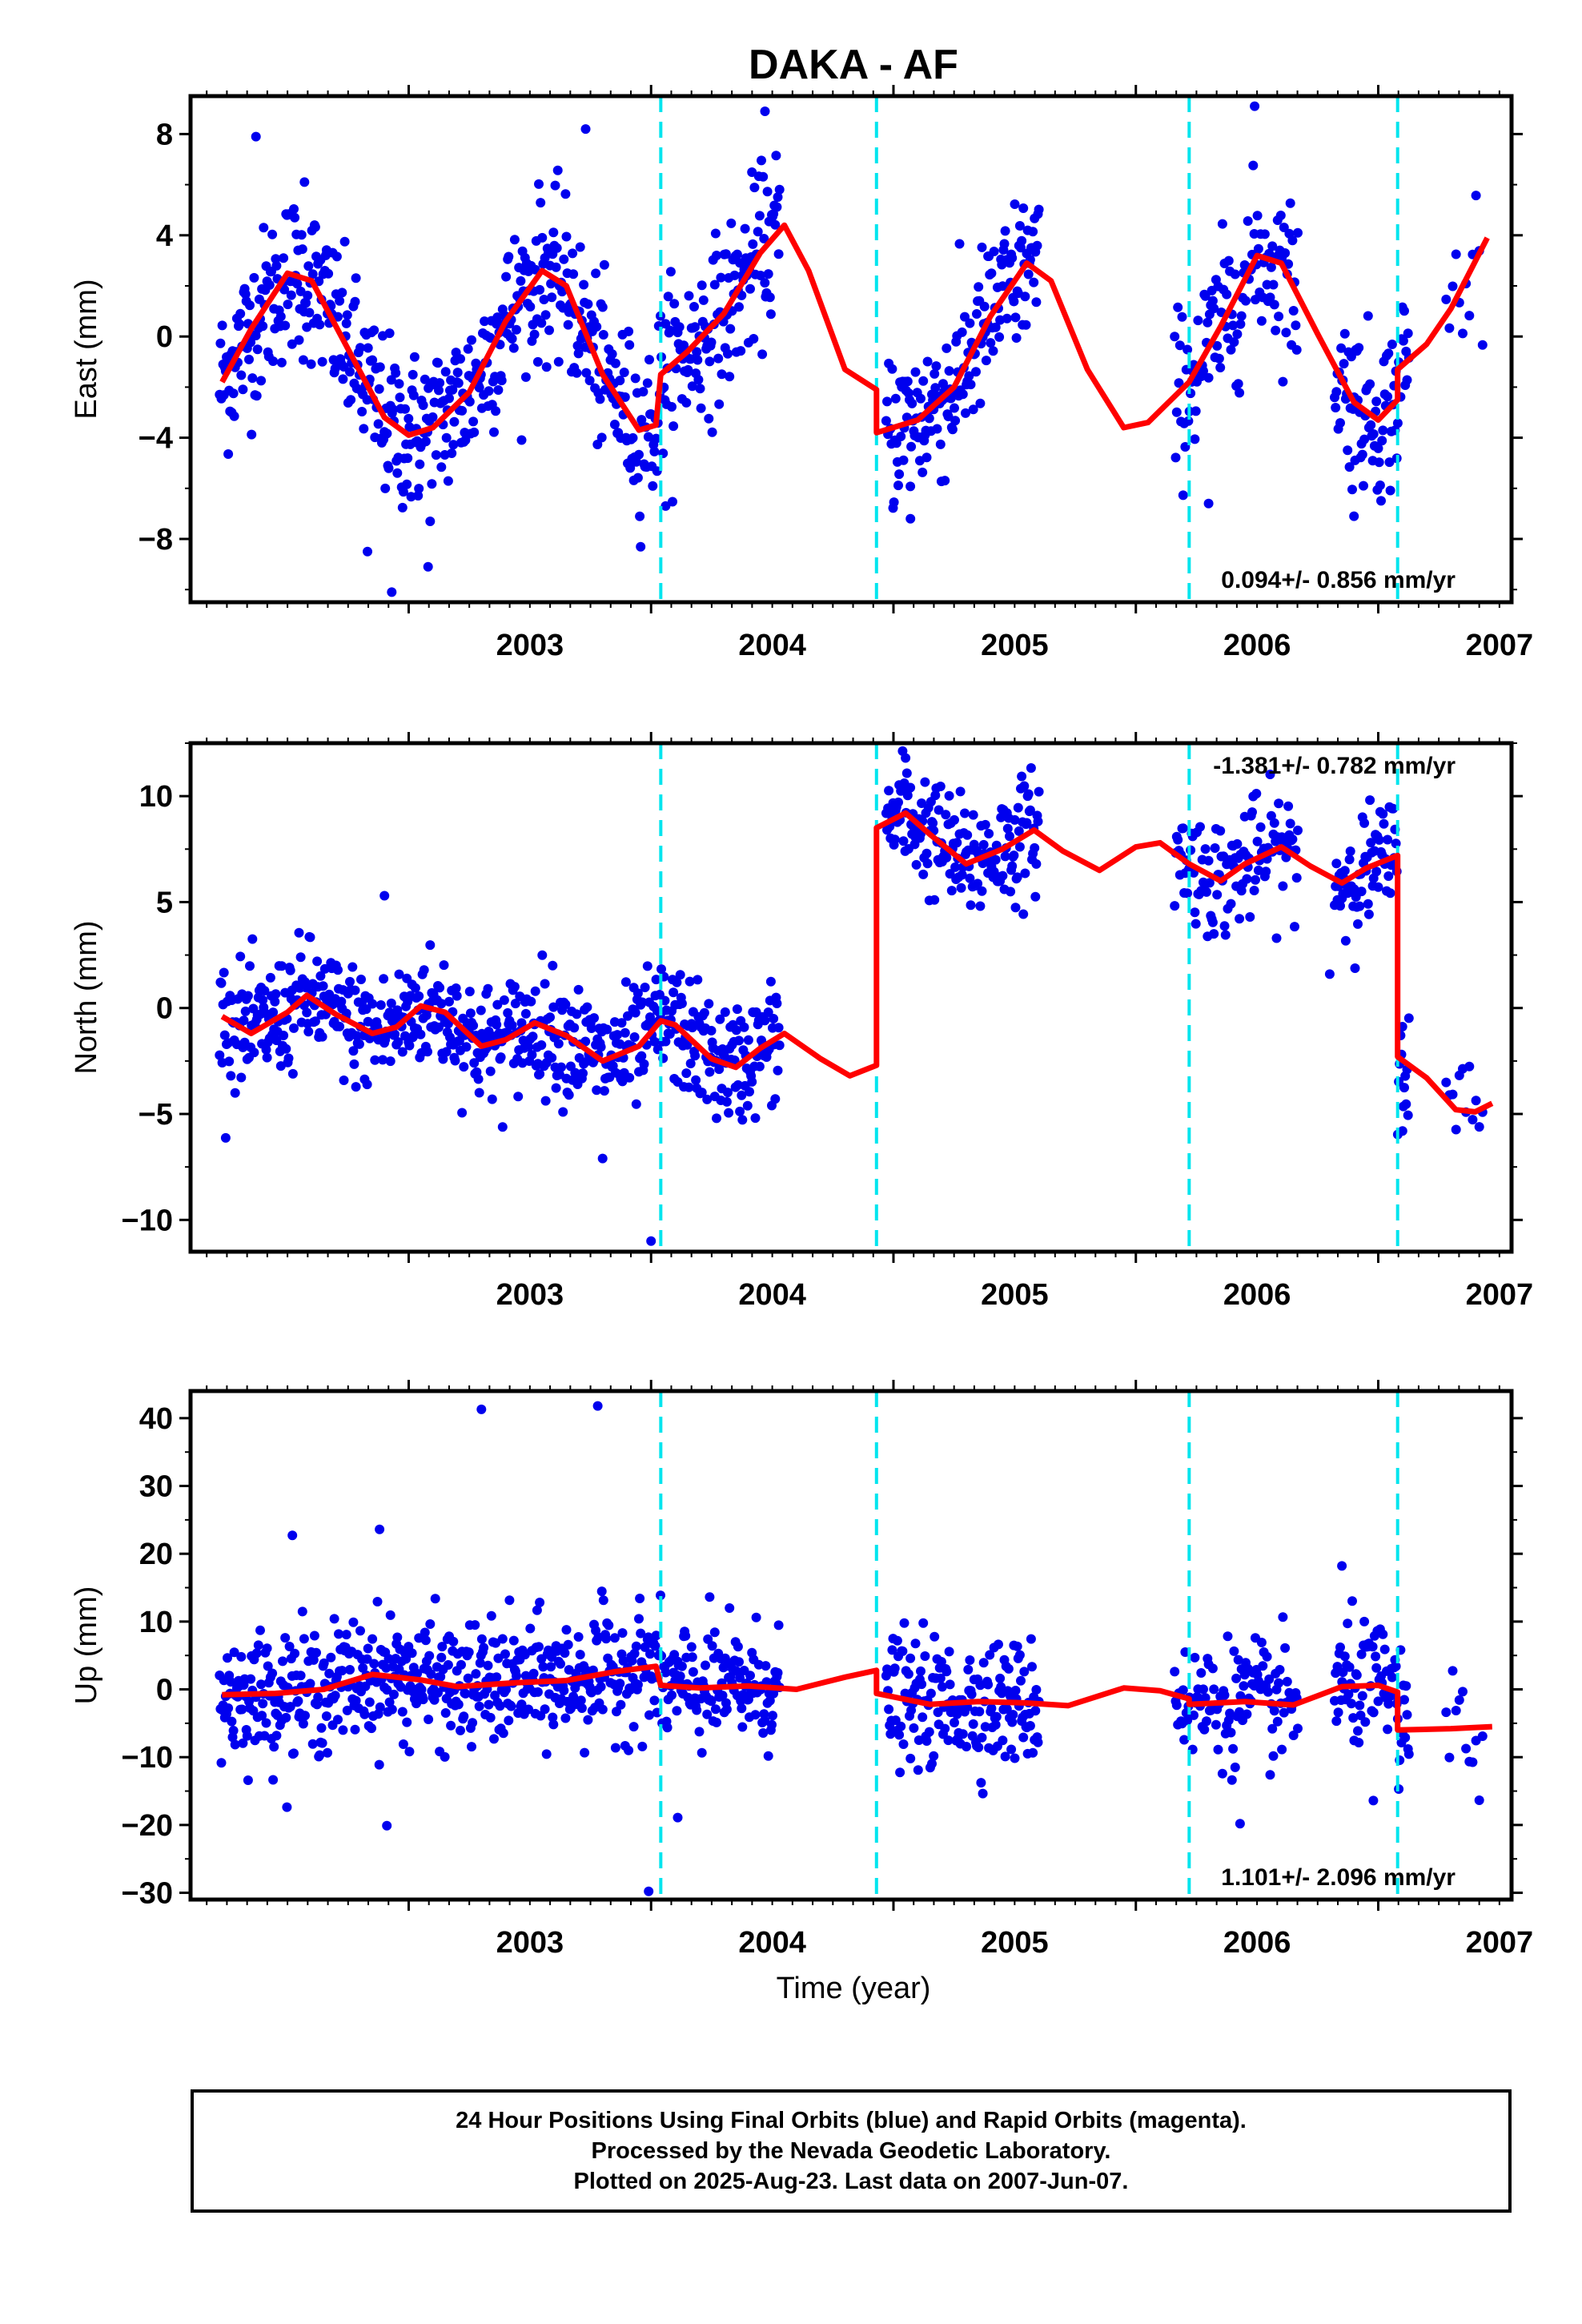 This screenshot has height=2324, width=1582. I want to click on x-axis-label: Time (year), so click(854, 1988).